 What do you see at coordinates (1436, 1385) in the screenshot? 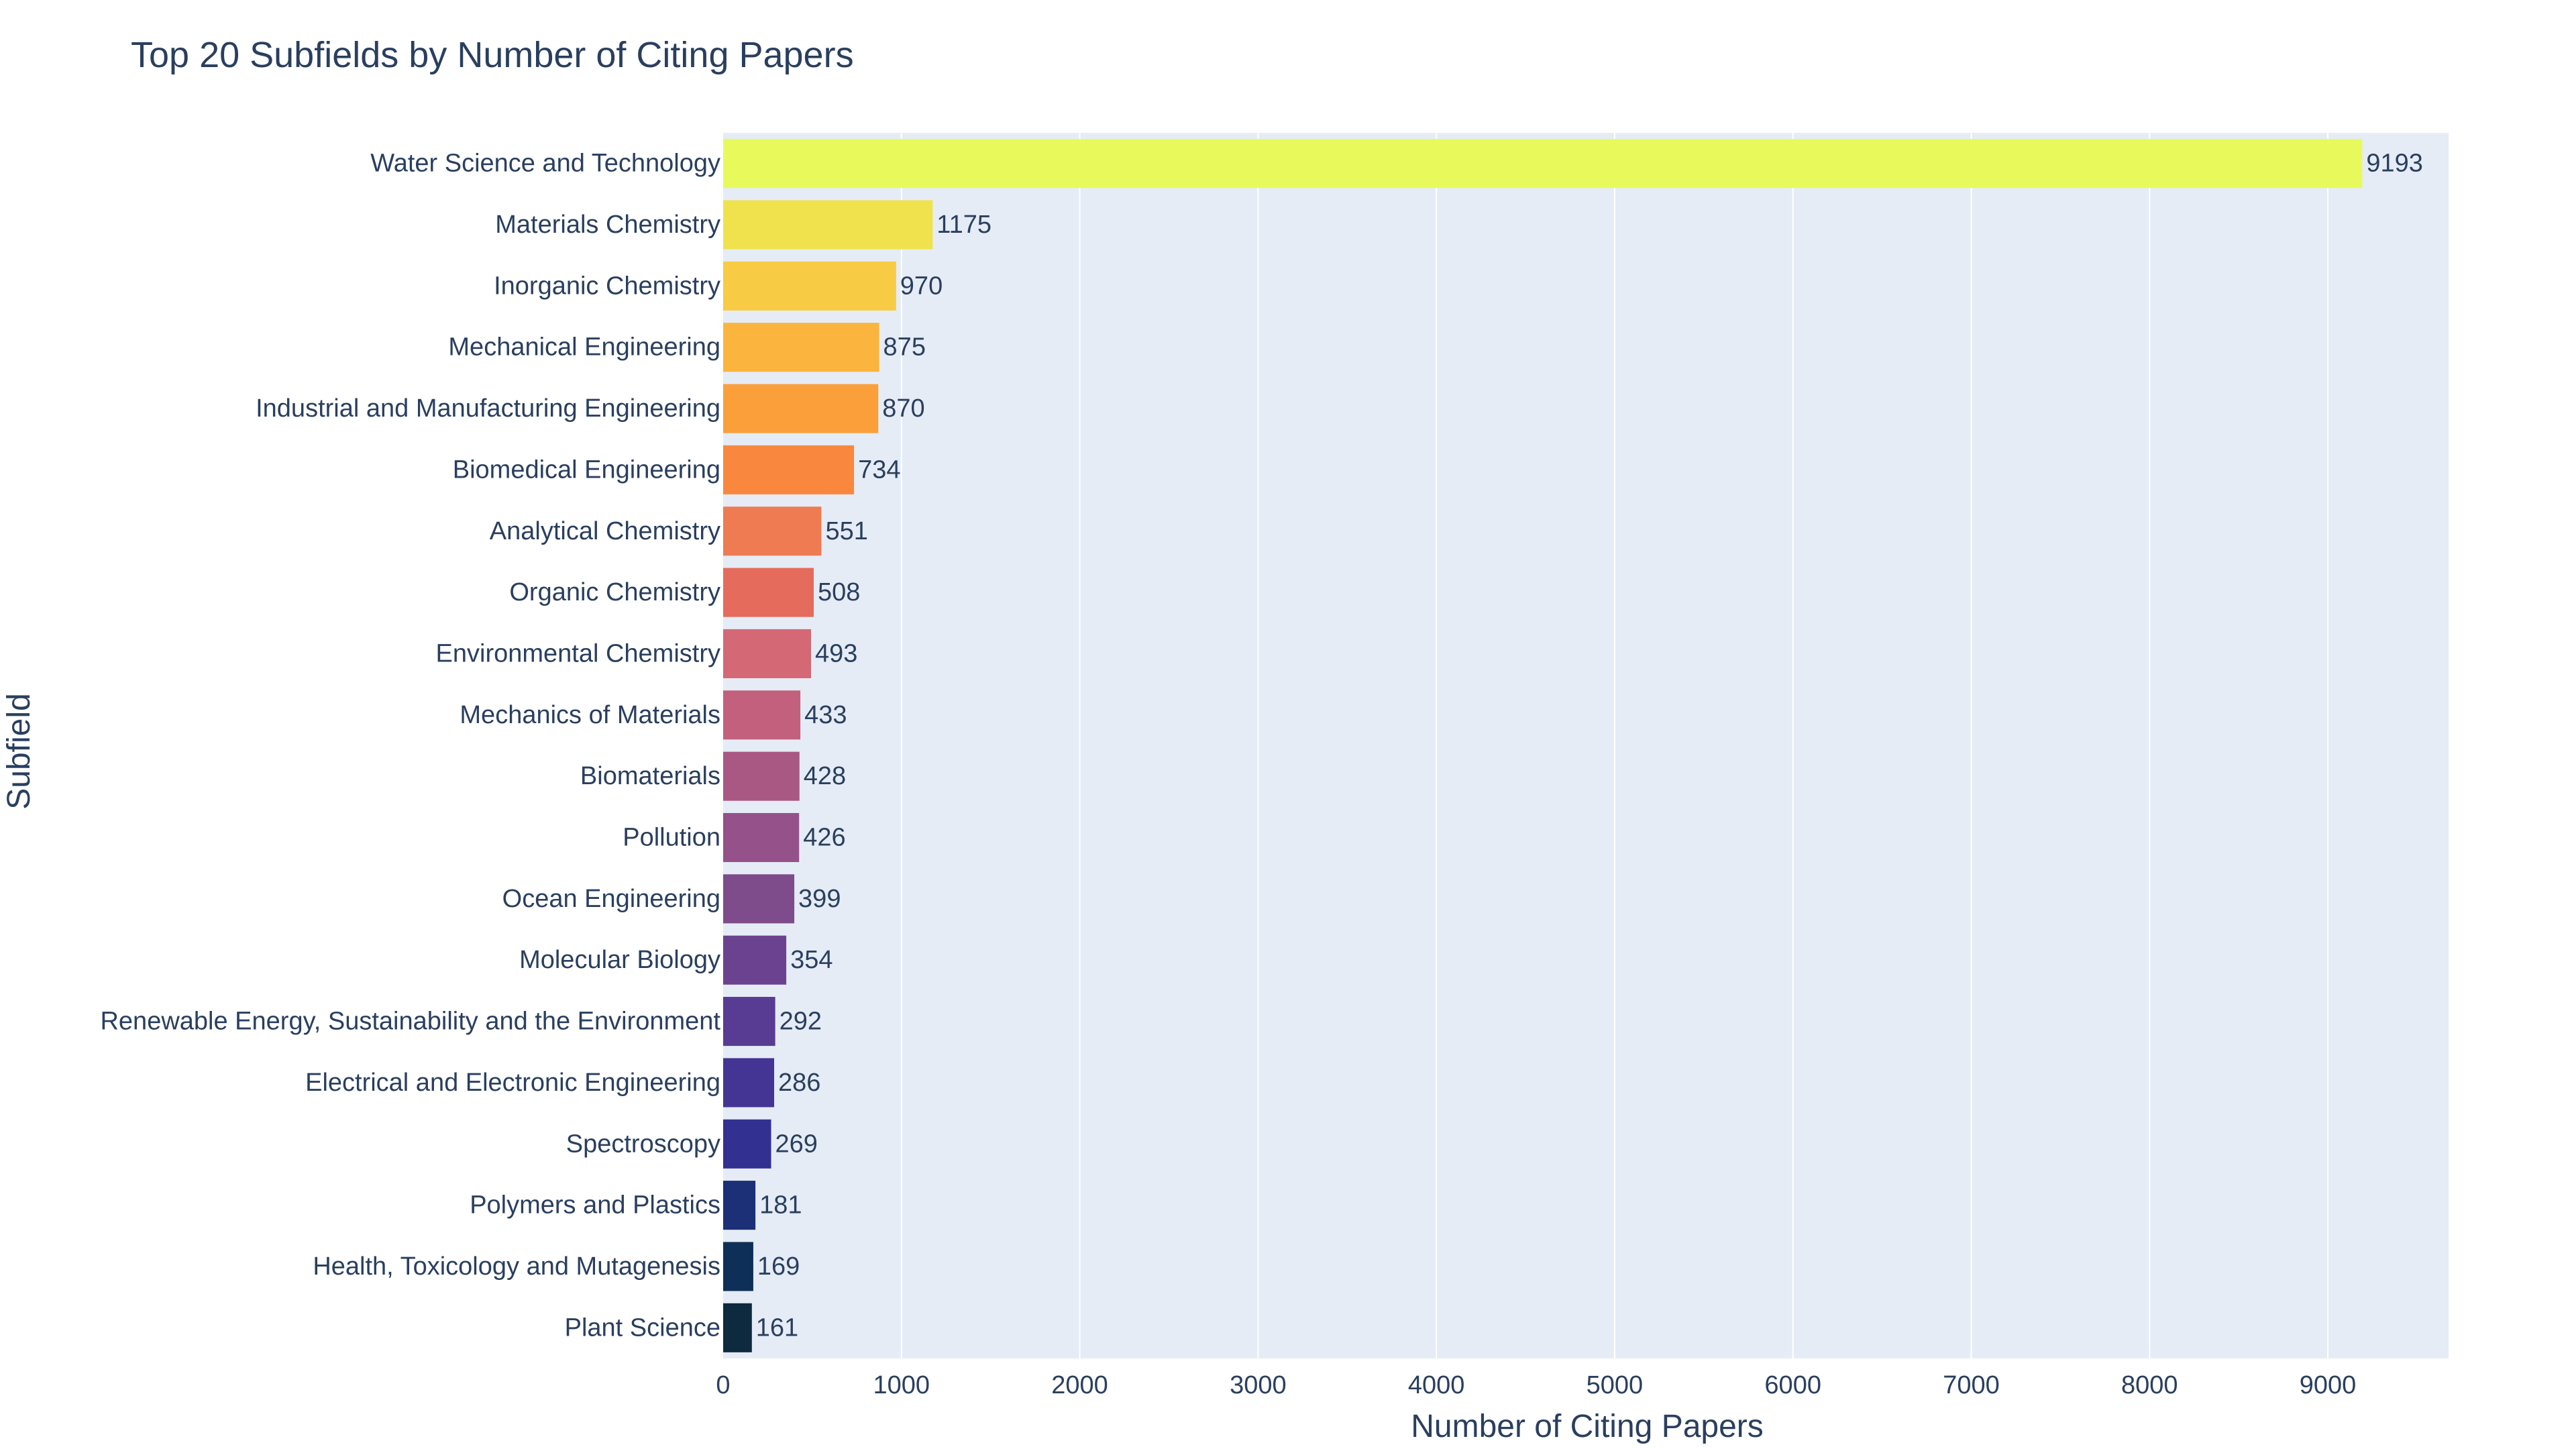
I see `x-tick-label: 4000` at bounding box center [1436, 1385].